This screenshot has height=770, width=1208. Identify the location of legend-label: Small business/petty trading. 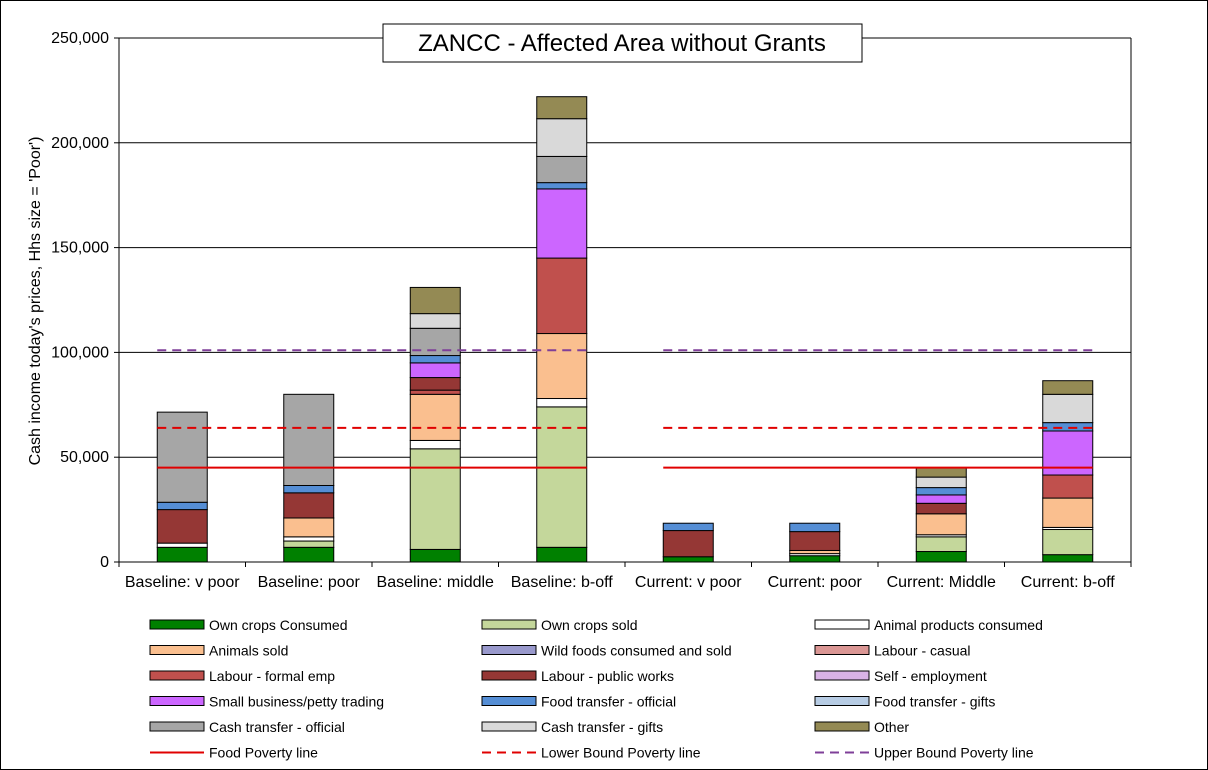
(296, 702).